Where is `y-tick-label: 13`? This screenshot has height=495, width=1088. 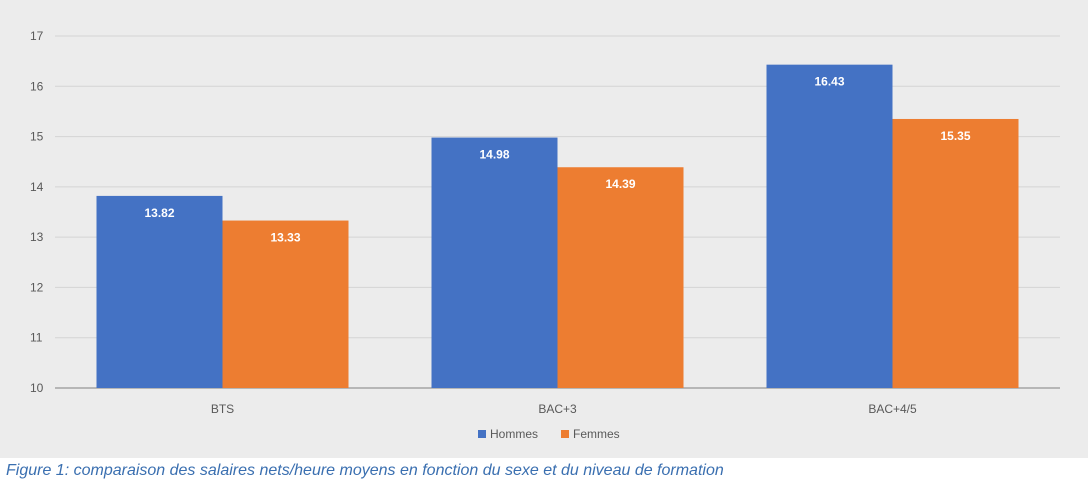 y-tick-label: 13 is located at coordinates (37, 237).